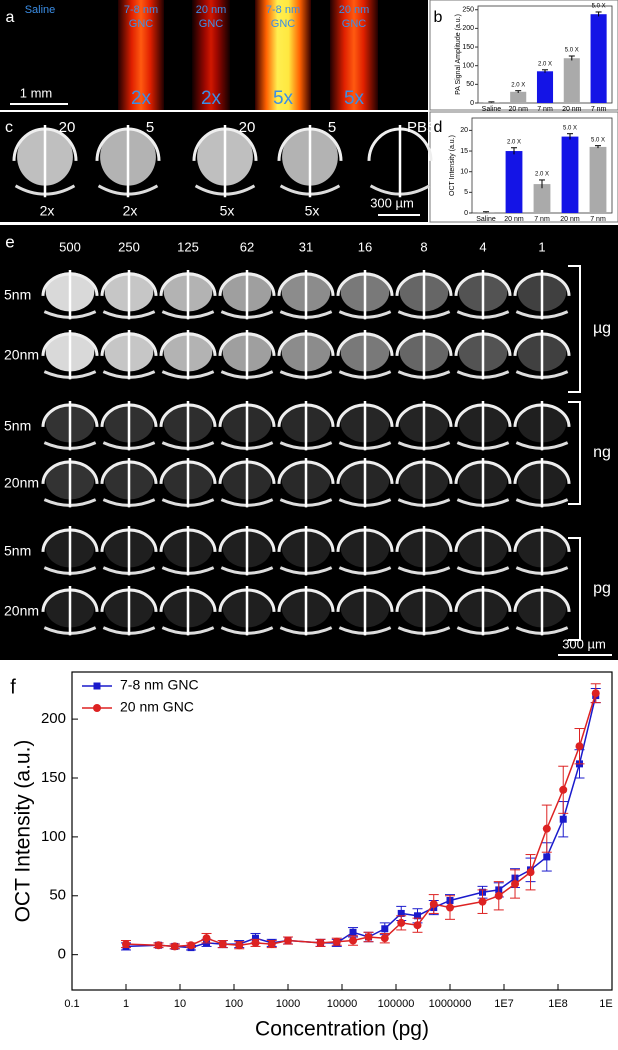 The height and width of the screenshot is (1050, 618). I want to click on x-tick-label: 10, so click(180, 1004).